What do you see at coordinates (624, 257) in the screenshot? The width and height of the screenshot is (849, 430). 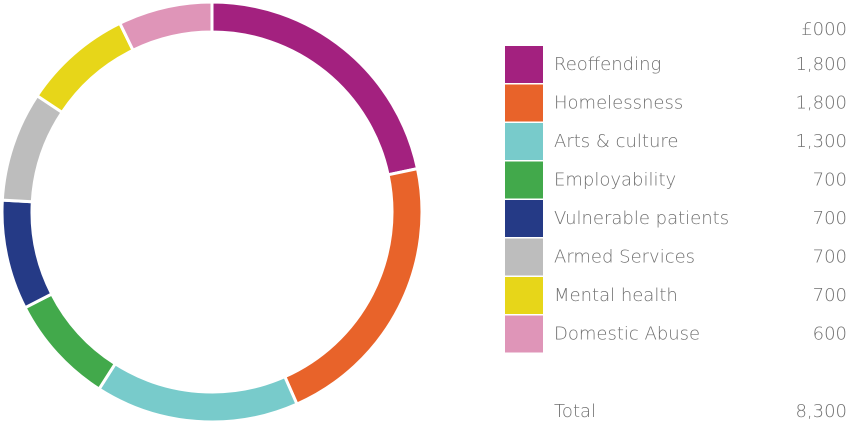 I see `legend-label: Armed Services` at bounding box center [624, 257].